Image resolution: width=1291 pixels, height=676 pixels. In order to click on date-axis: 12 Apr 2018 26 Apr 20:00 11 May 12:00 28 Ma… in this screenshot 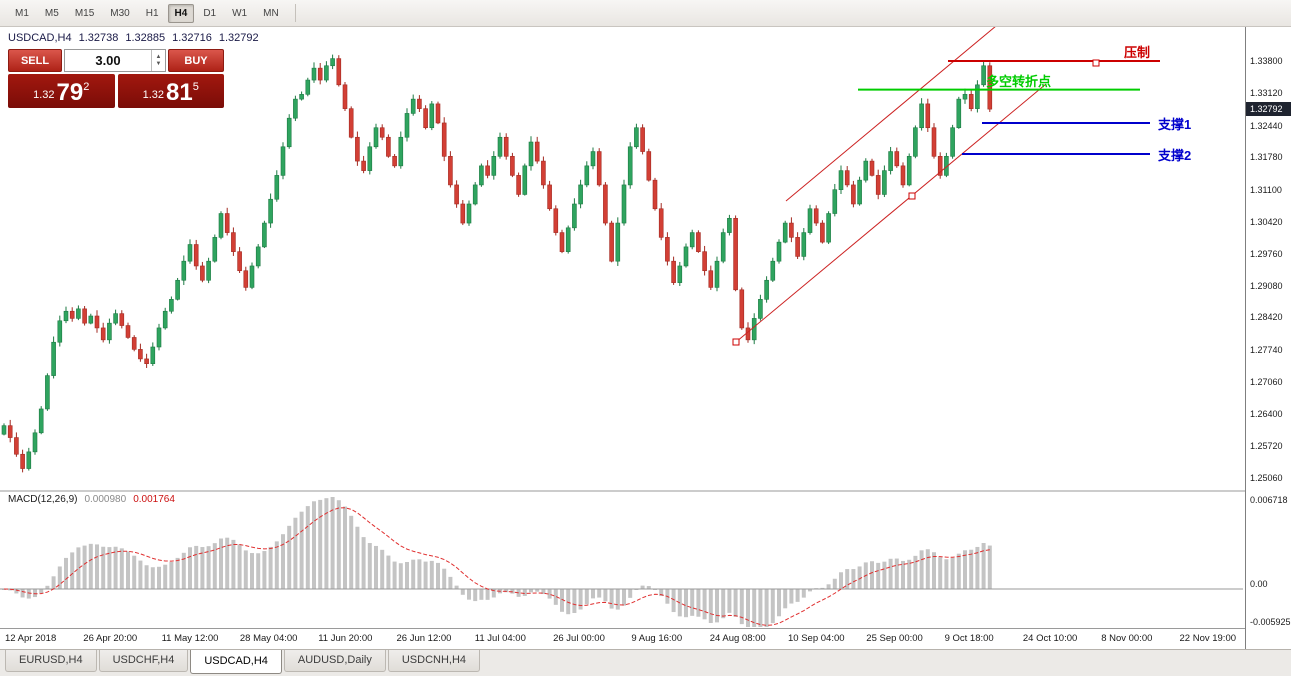, I will do `click(622, 639)`.